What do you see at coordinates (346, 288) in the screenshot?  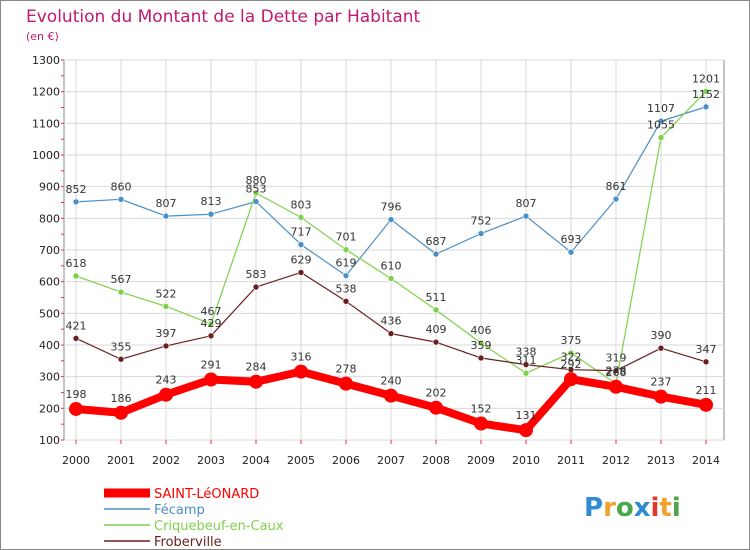 I see `data-label: 538` at bounding box center [346, 288].